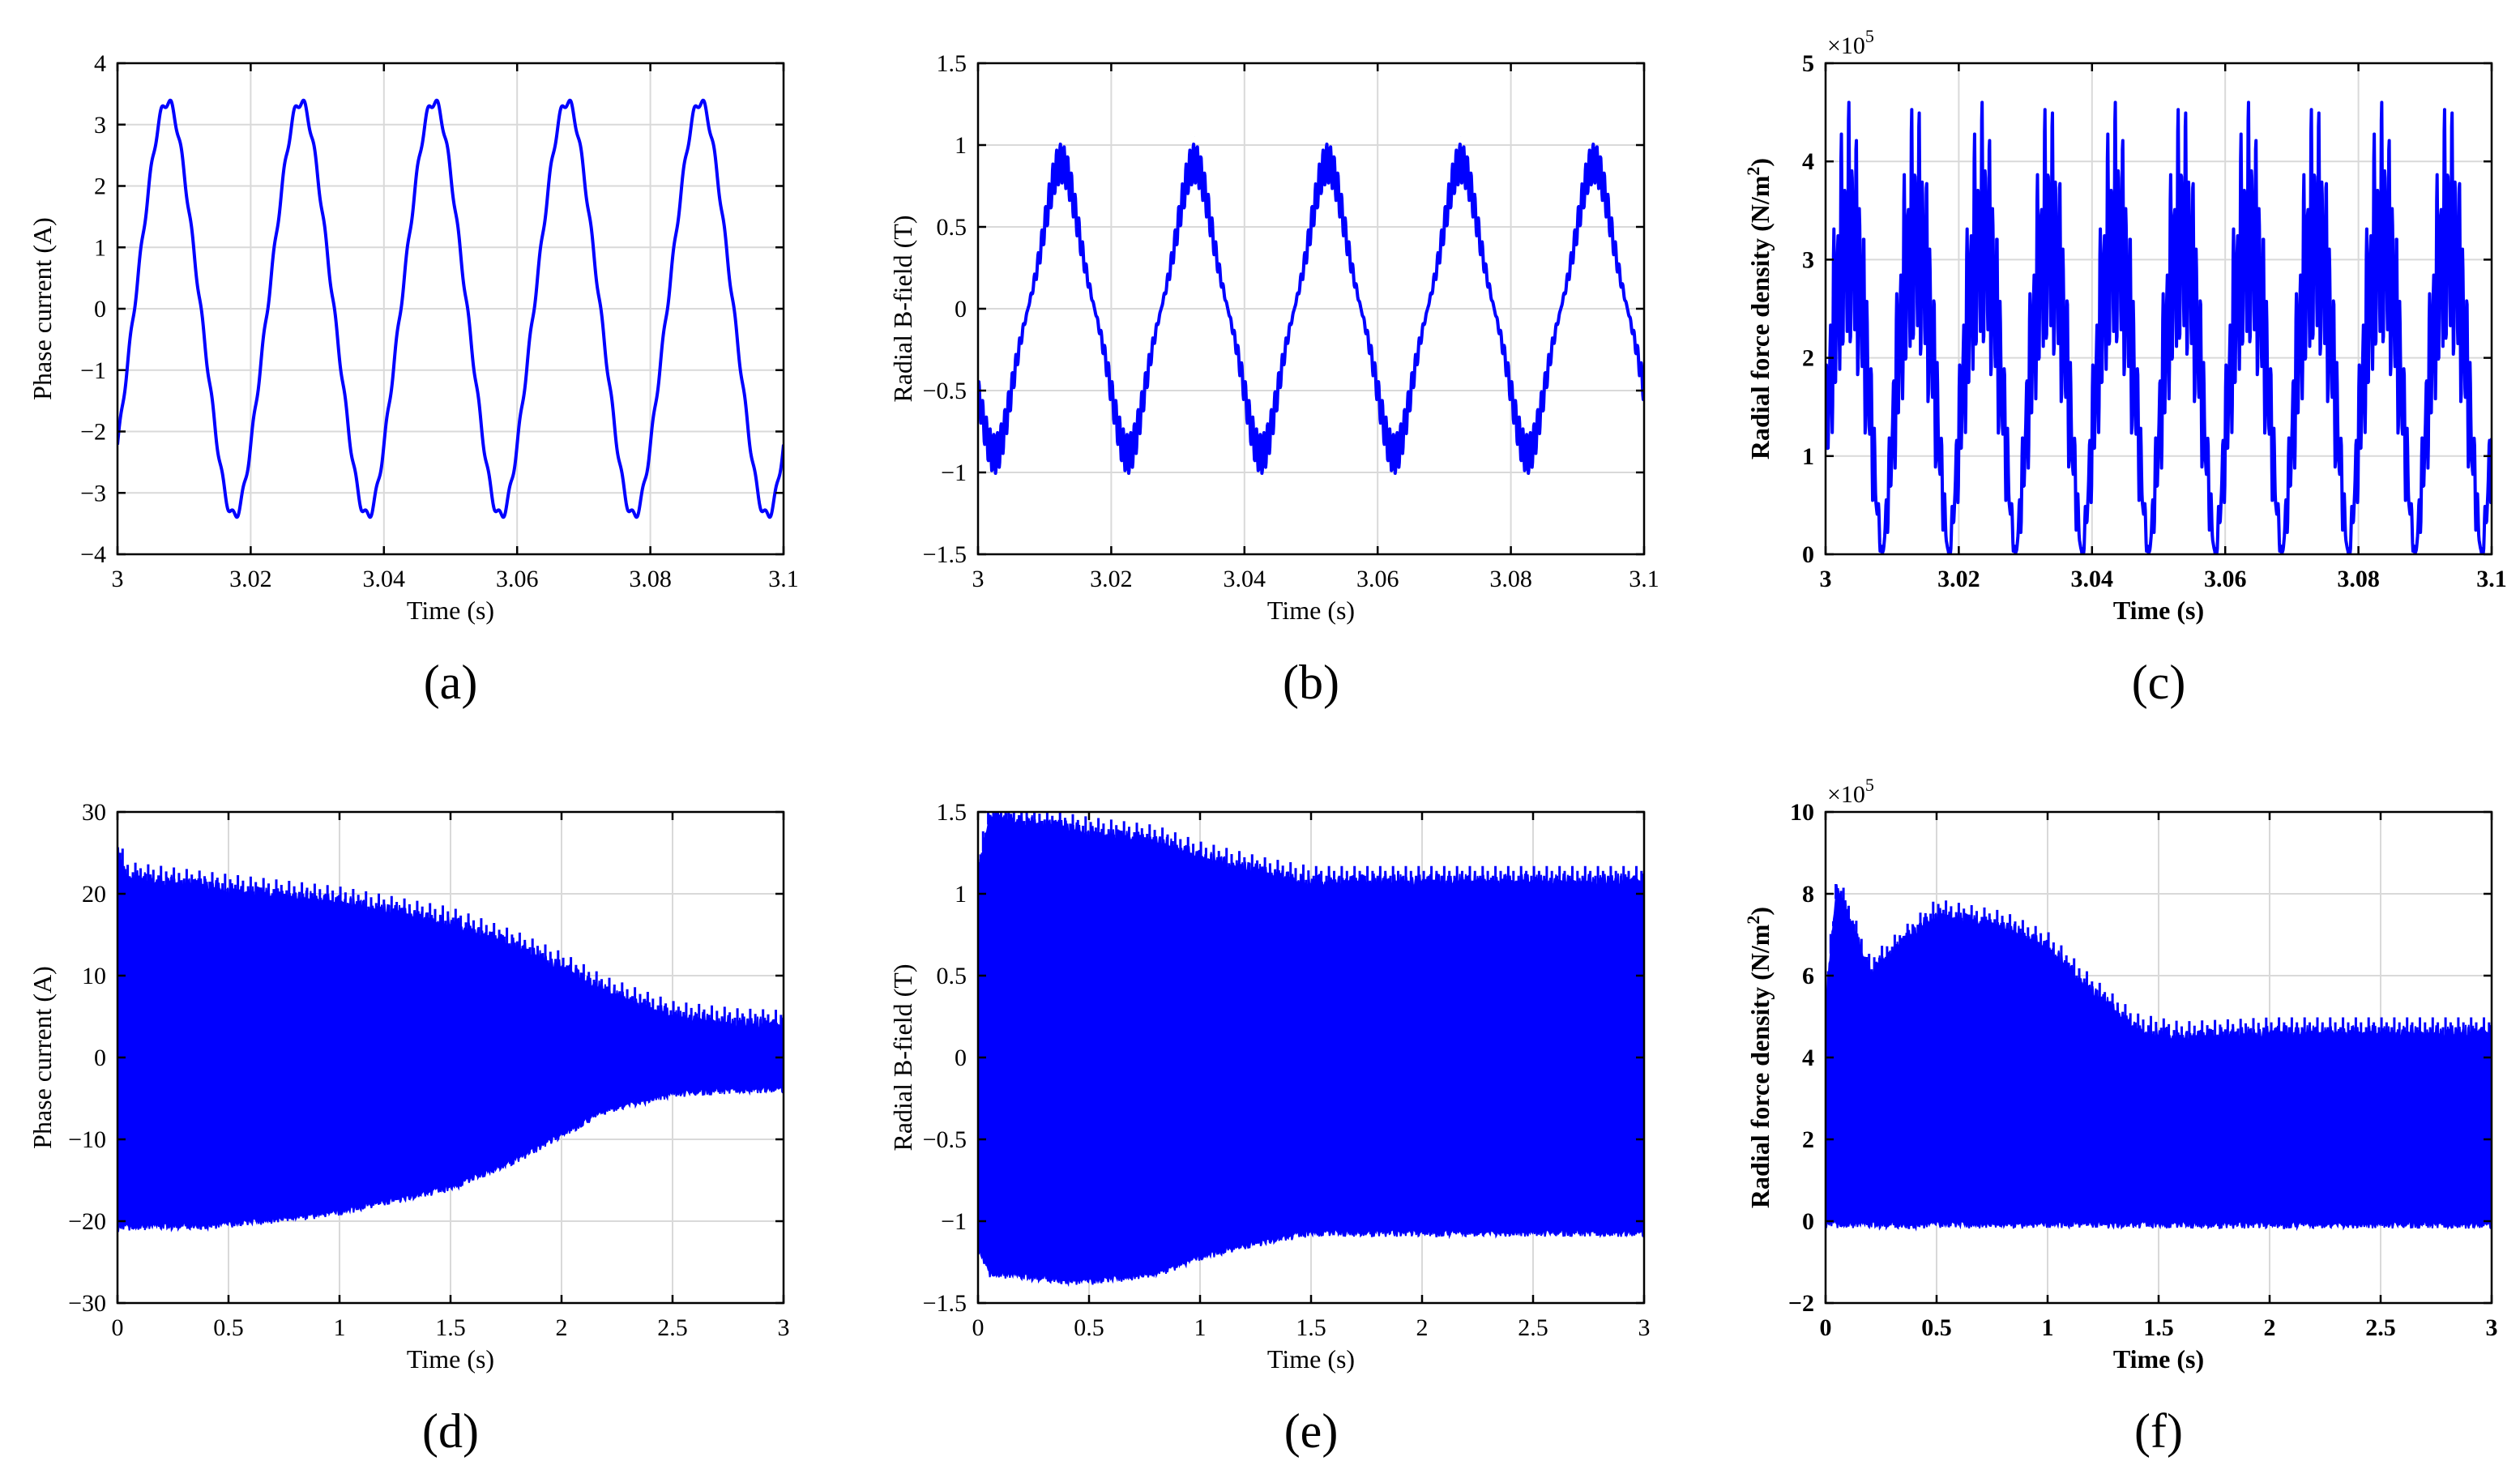 The width and height of the screenshot is (2520, 1474). What do you see at coordinates (2159, 683) in the screenshot?
I see `panel-caption: (c)` at bounding box center [2159, 683].